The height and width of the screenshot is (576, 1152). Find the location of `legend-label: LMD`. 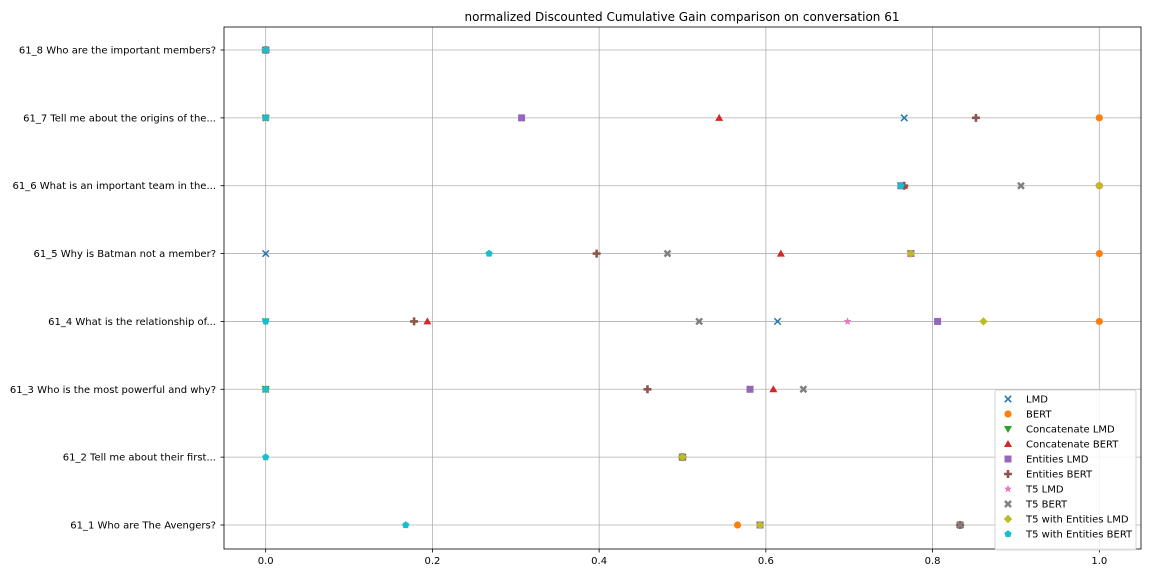

legend-label: LMD is located at coordinates (1037, 400).